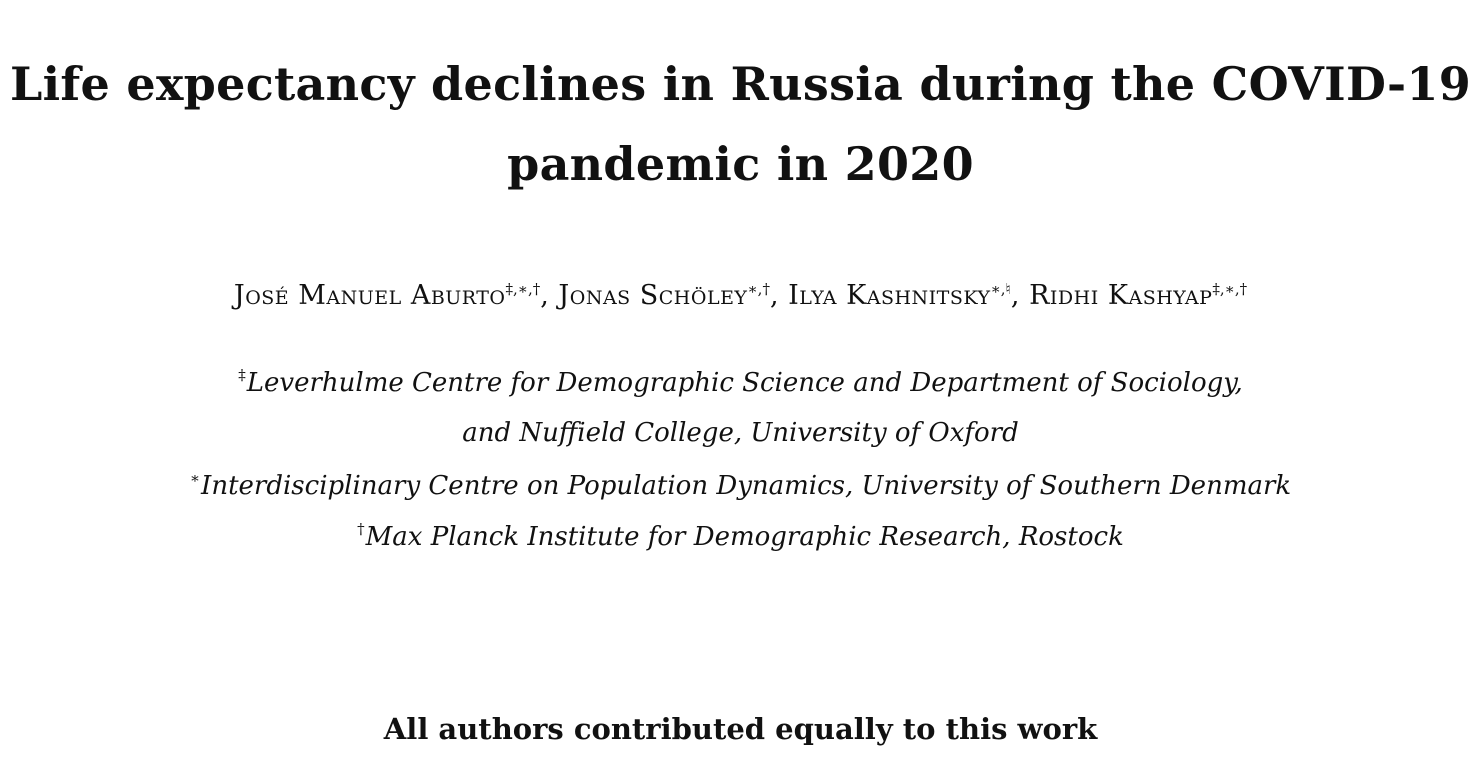  Describe the element at coordinates (653, 295) in the screenshot. I see `author-name: Jonas Schöley` at that location.